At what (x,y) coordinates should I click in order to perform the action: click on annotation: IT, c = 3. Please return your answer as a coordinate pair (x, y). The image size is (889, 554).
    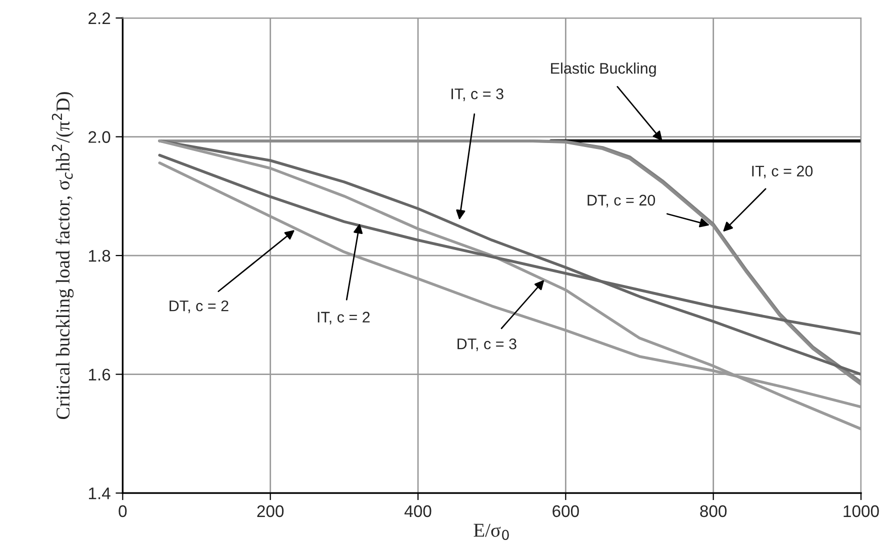
    Looking at the image, I should click on (478, 95).